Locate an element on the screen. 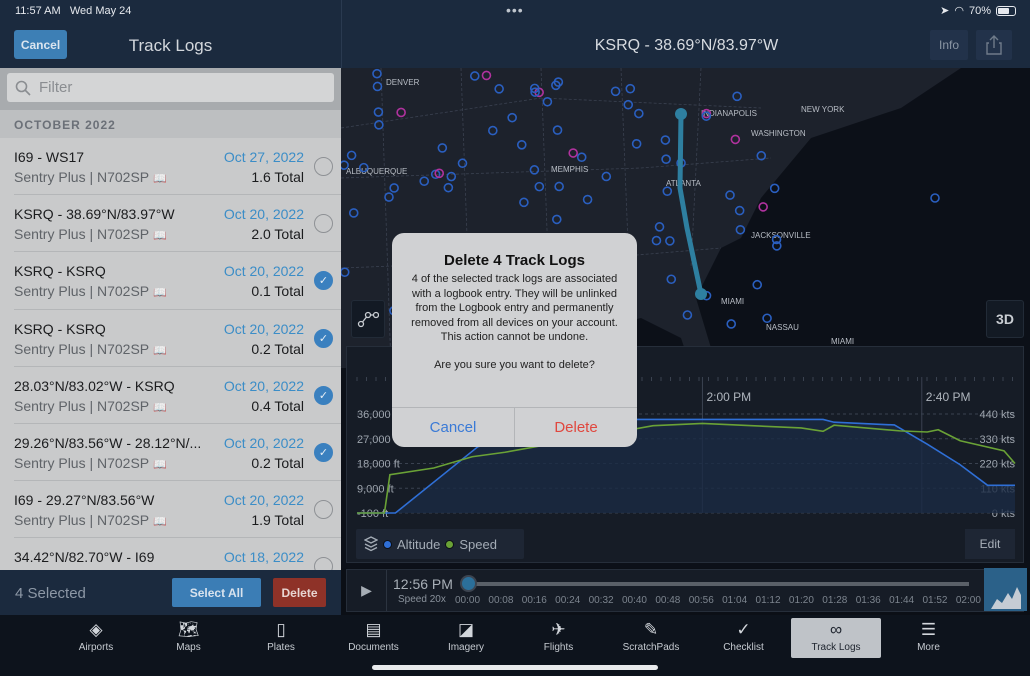  delete-button: Delete is located at coordinates (299, 592).